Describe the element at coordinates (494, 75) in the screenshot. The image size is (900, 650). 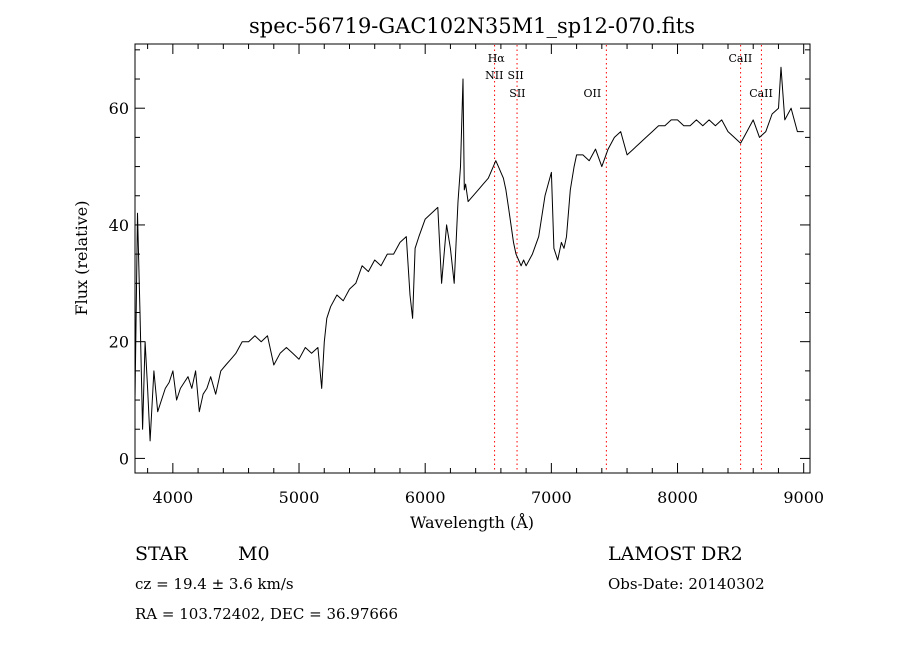
I see `spectral-line-label: NII` at that location.